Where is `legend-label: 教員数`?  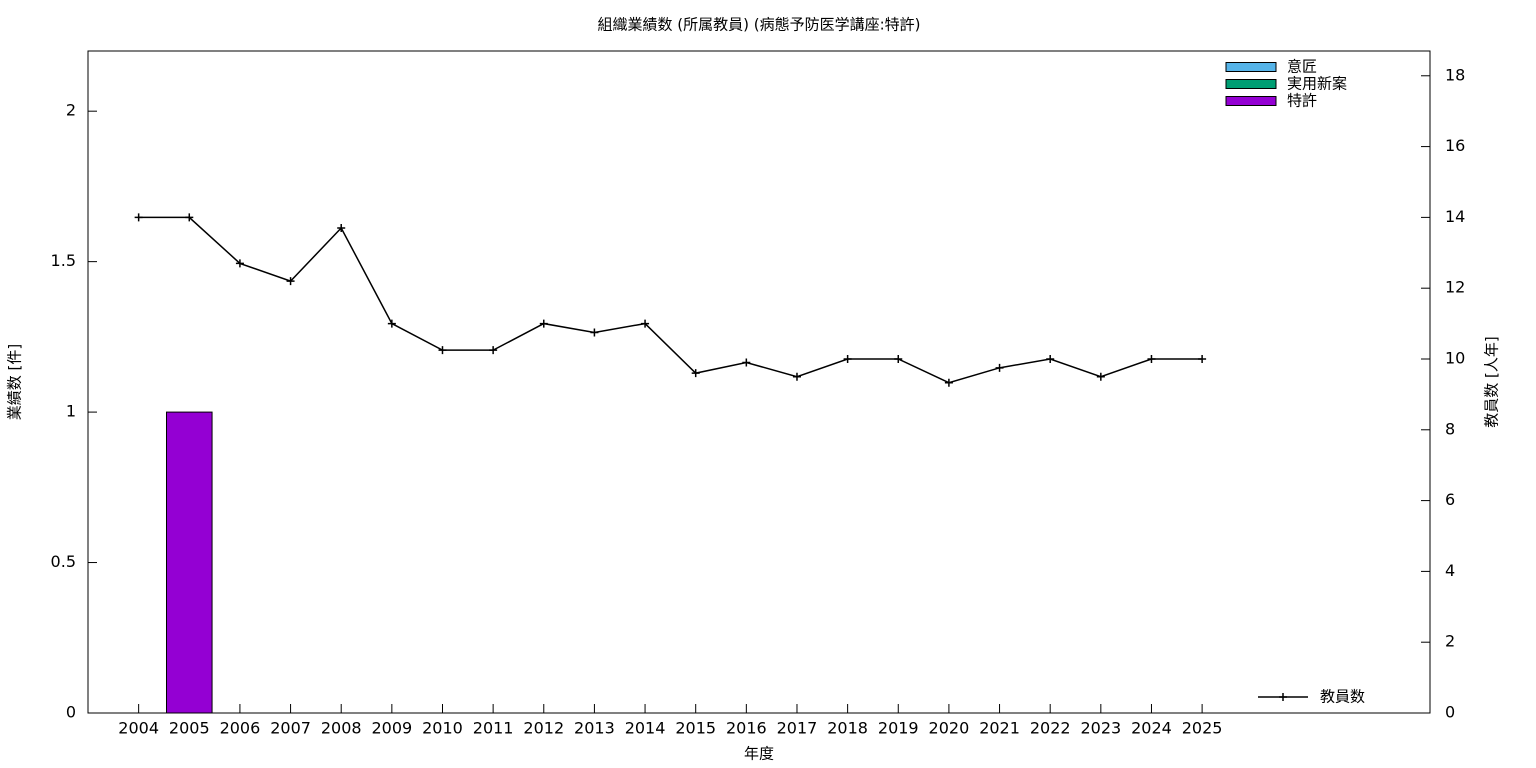 legend-label: 教員数 is located at coordinates (1342, 697).